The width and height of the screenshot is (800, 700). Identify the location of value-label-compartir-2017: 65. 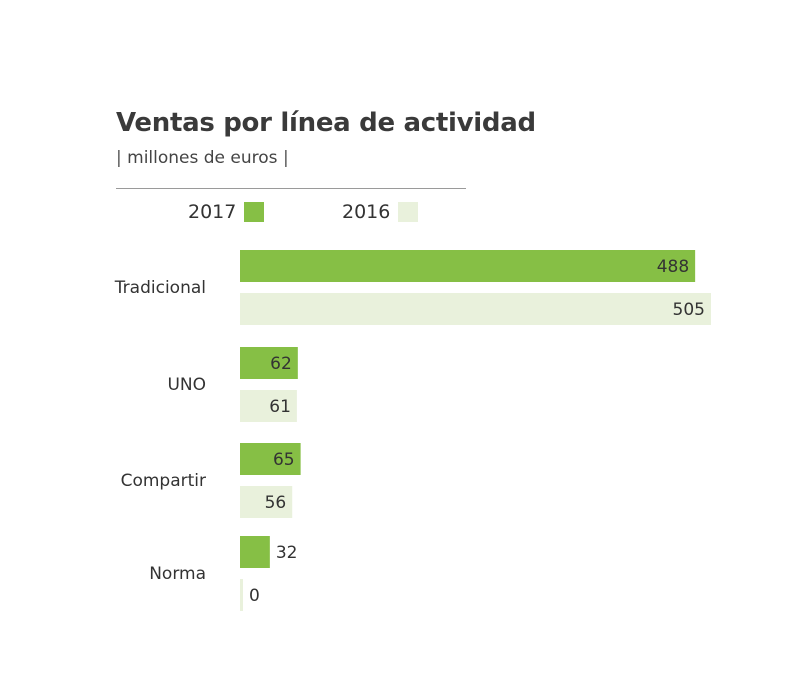
(284, 460).